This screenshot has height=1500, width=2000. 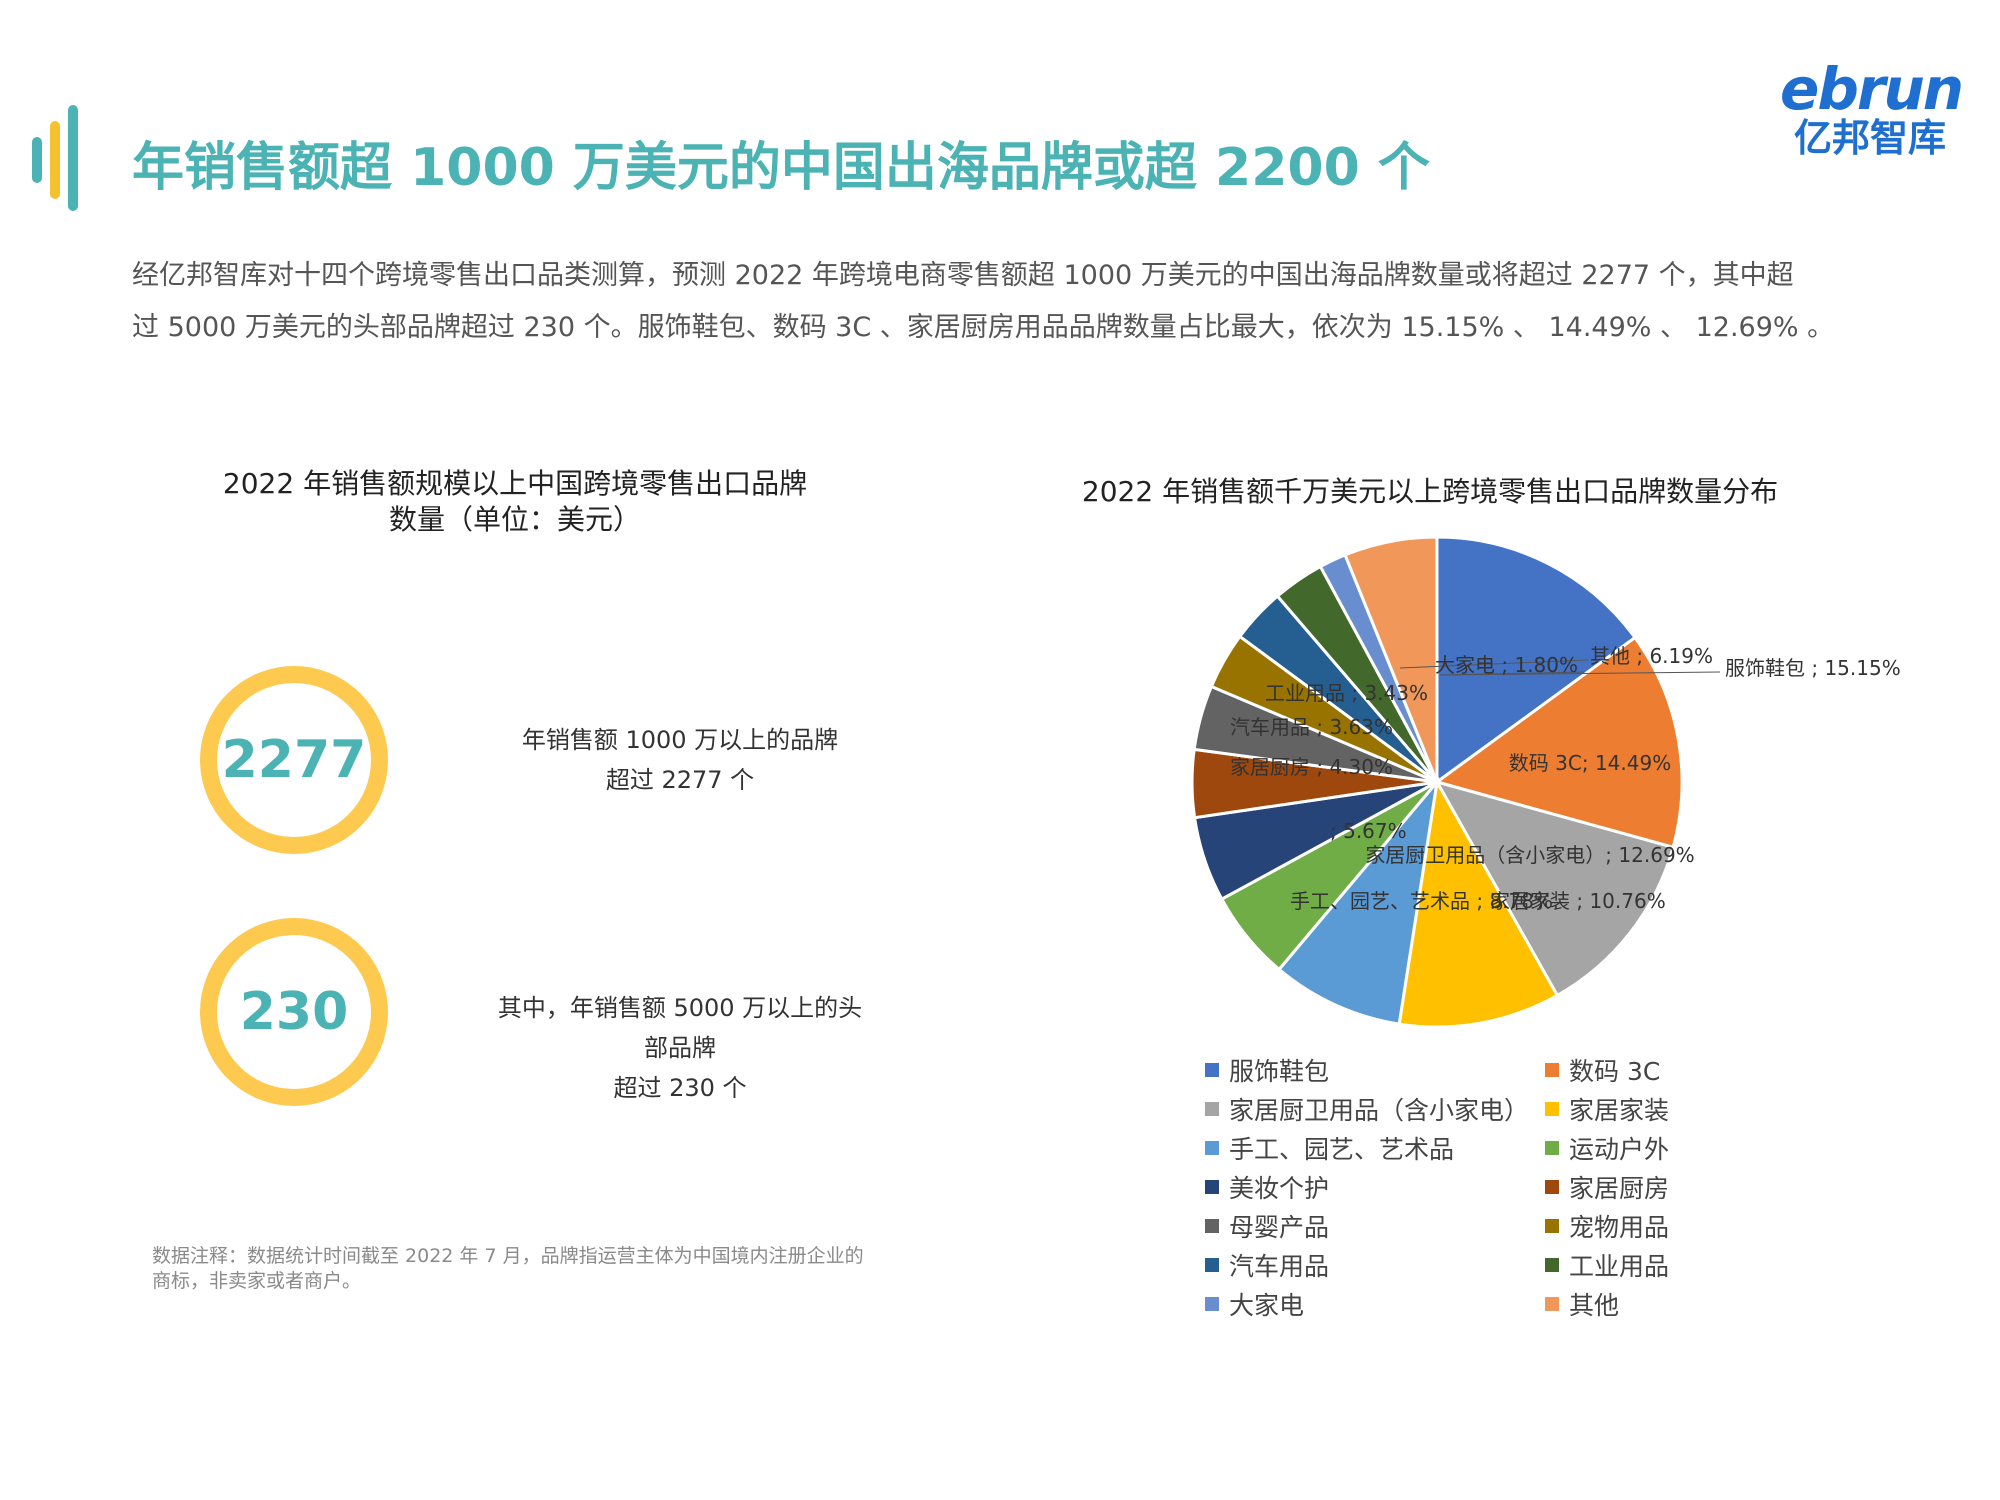 What do you see at coordinates (515, 483) in the screenshot?
I see `left-title-line-1: 2022 年销售额规模以上中国跨境零售出口品牌` at bounding box center [515, 483].